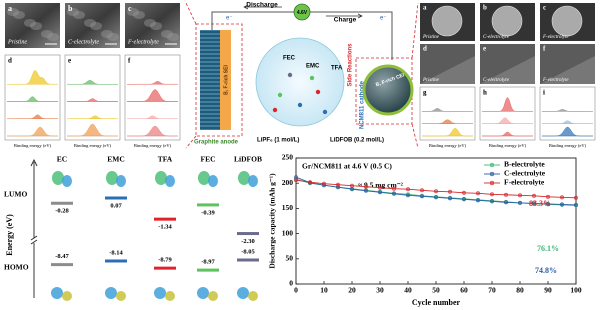 The height and width of the screenshot is (310, 600). I want to click on molecule-name: EC, so click(62, 159).